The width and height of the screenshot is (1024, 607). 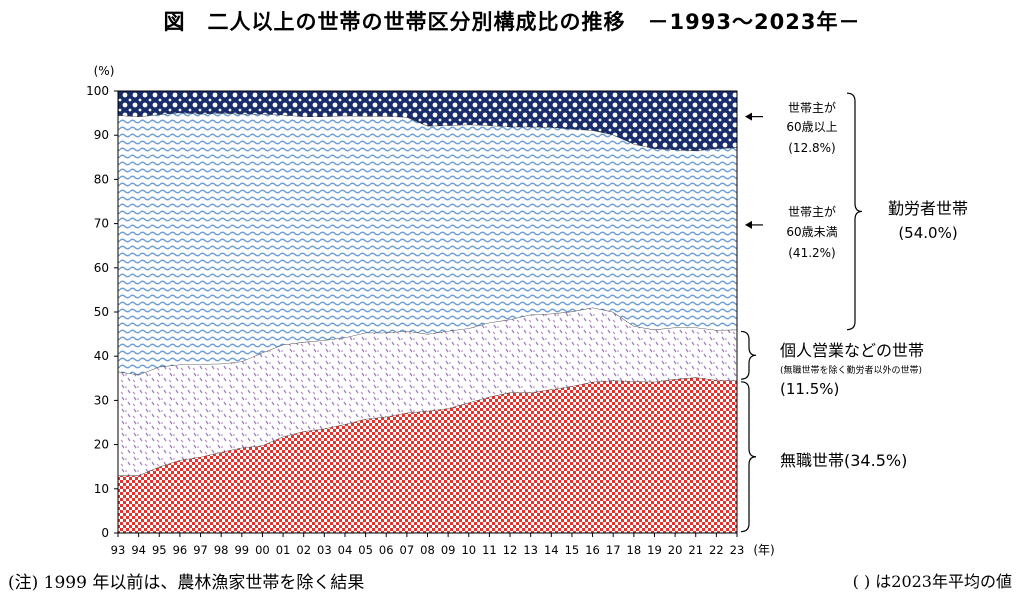 I want to click on x-tick-label: 18, so click(x=634, y=550).